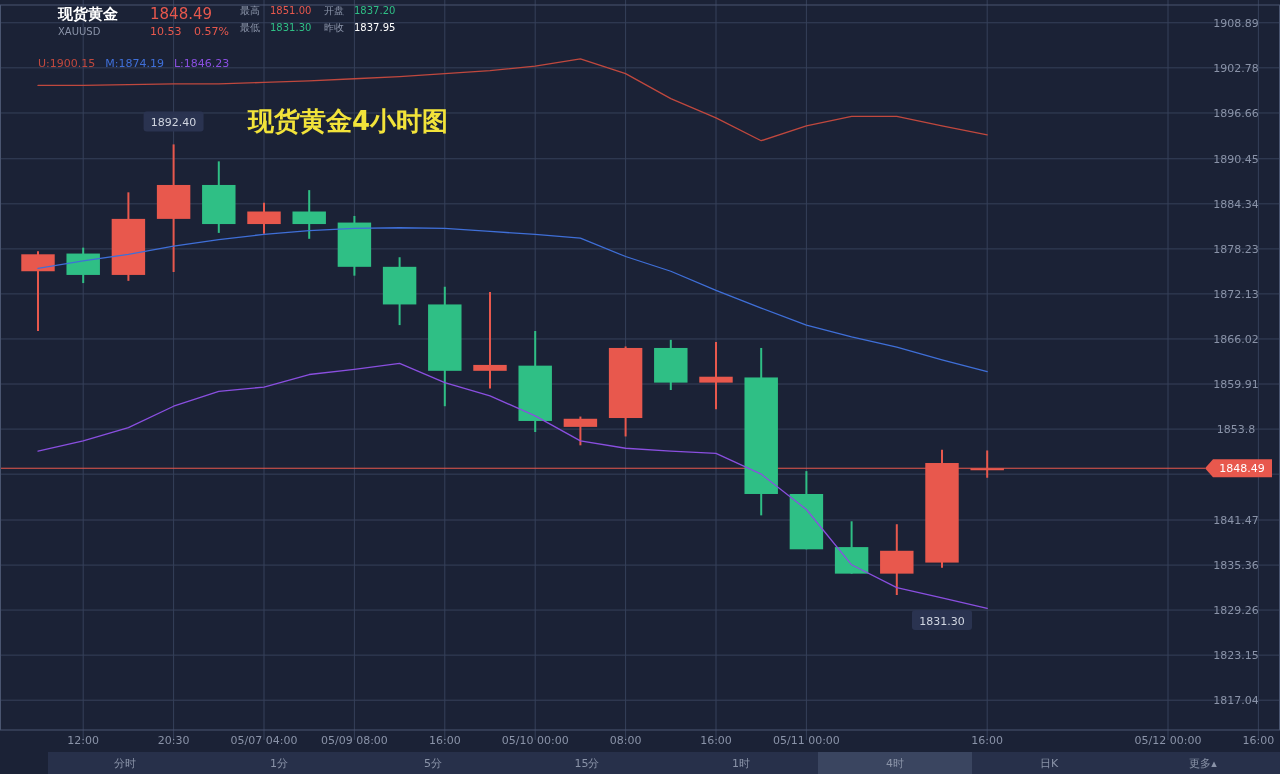  What do you see at coordinates (1236, 159) in the screenshot?
I see `y-tick-label: 1890.45` at bounding box center [1236, 159].